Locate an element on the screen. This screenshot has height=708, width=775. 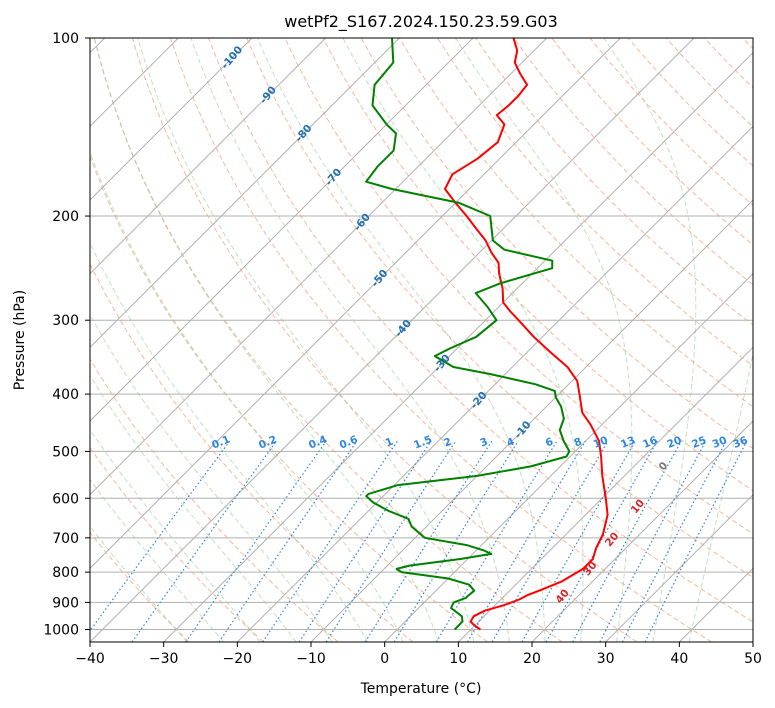
mixing-ratio-label: 25 is located at coordinates (699, 442).